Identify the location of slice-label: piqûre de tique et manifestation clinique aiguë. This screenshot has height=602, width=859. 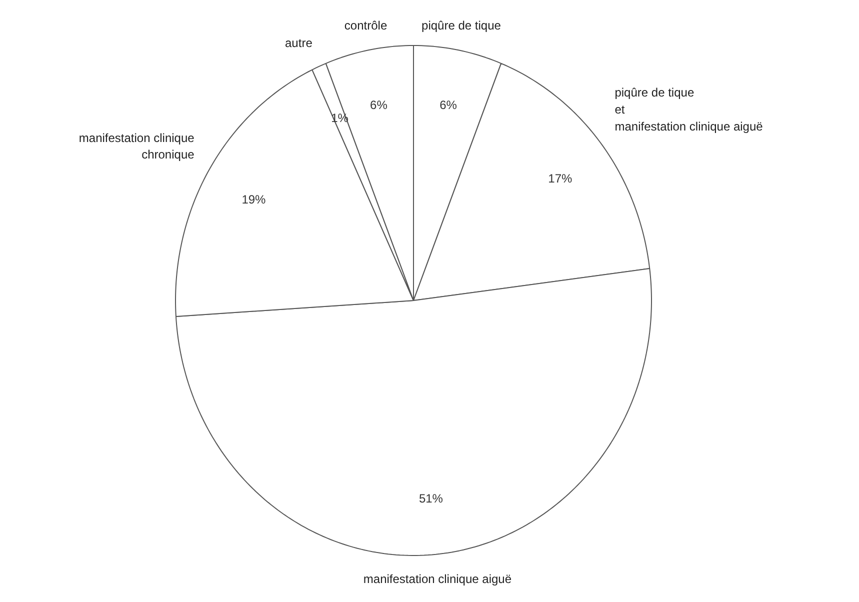
(689, 110).